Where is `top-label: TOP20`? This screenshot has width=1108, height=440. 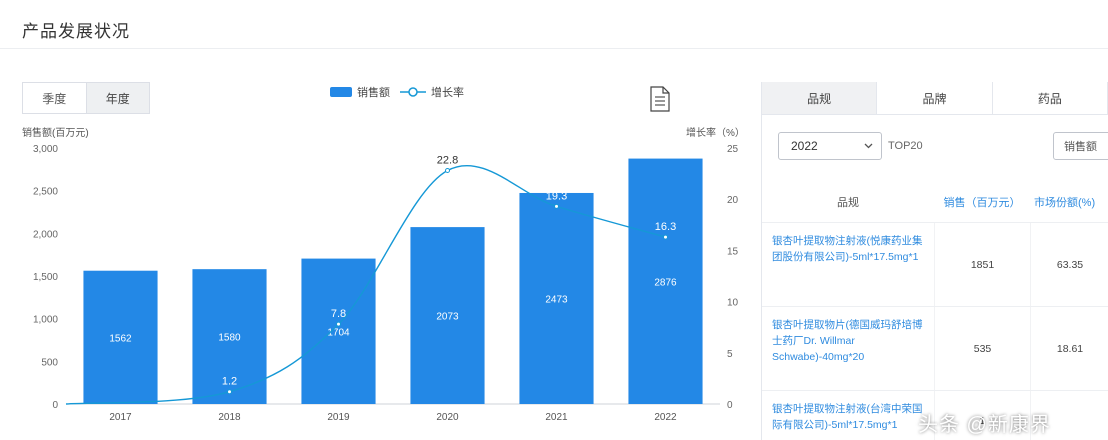
top-label: TOP20 is located at coordinates (905, 146).